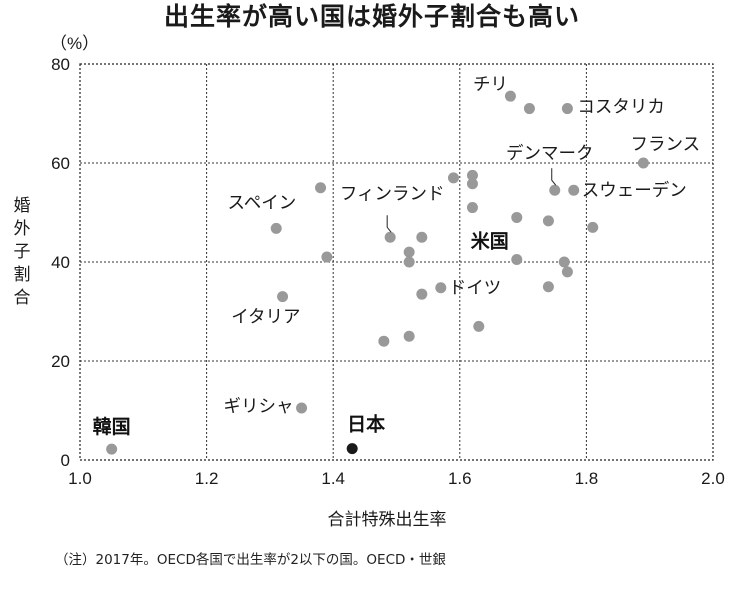  What do you see at coordinates (259, 407) in the screenshot?
I see `country-label: ギリシャ` at bounding box center [259, 407].